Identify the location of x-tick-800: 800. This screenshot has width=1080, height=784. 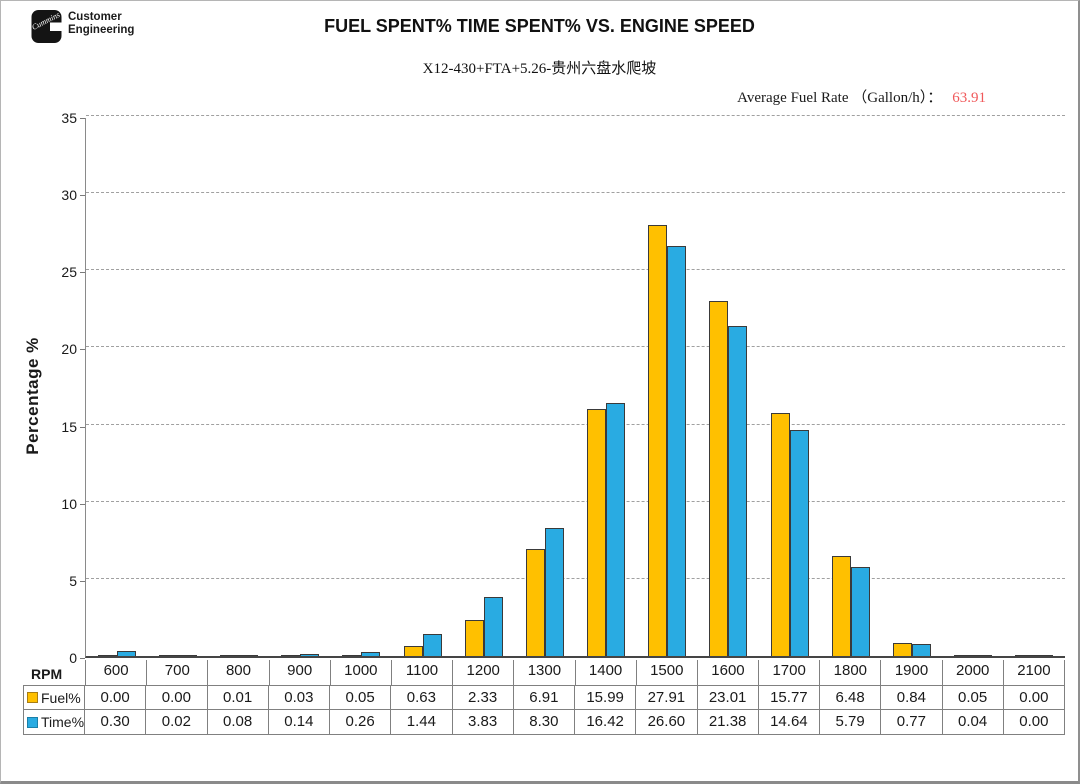
(239, 672).